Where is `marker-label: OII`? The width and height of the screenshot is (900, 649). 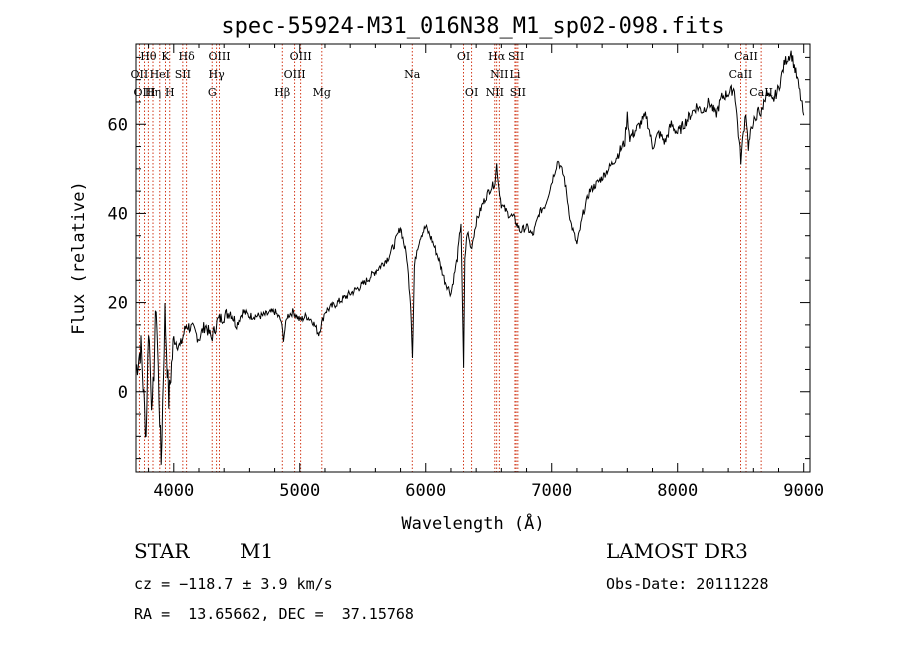
marker-label: OII is located at coordinates (140, 74).